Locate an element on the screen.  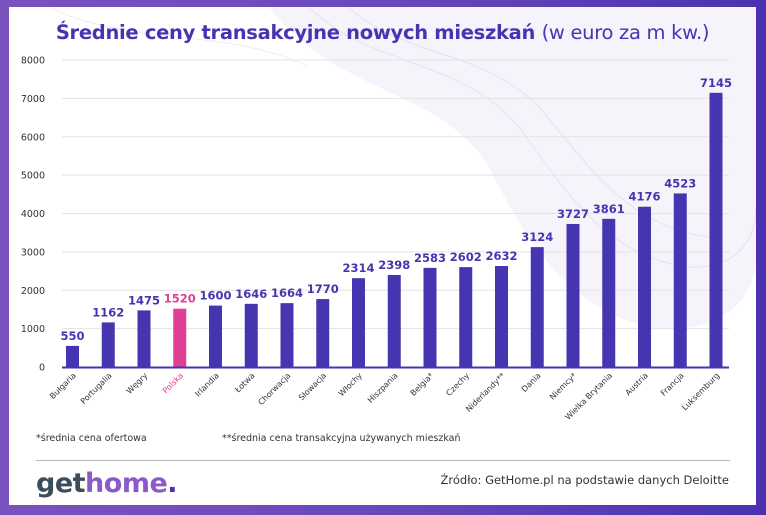
data-label: 3124 is located at coordinates (537, 237).